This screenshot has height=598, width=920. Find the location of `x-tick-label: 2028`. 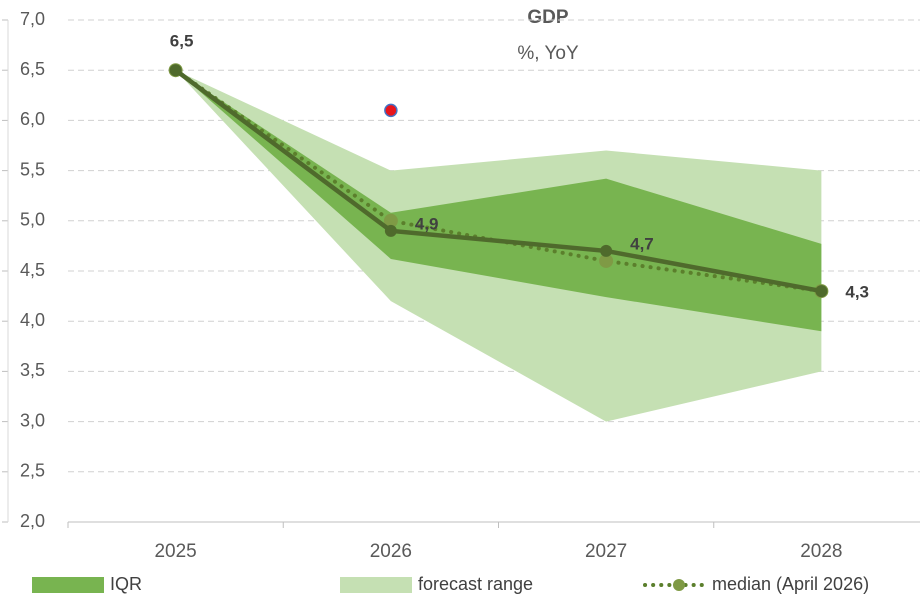

x-tick-label: 2028 is located at coordinates (821, 551).